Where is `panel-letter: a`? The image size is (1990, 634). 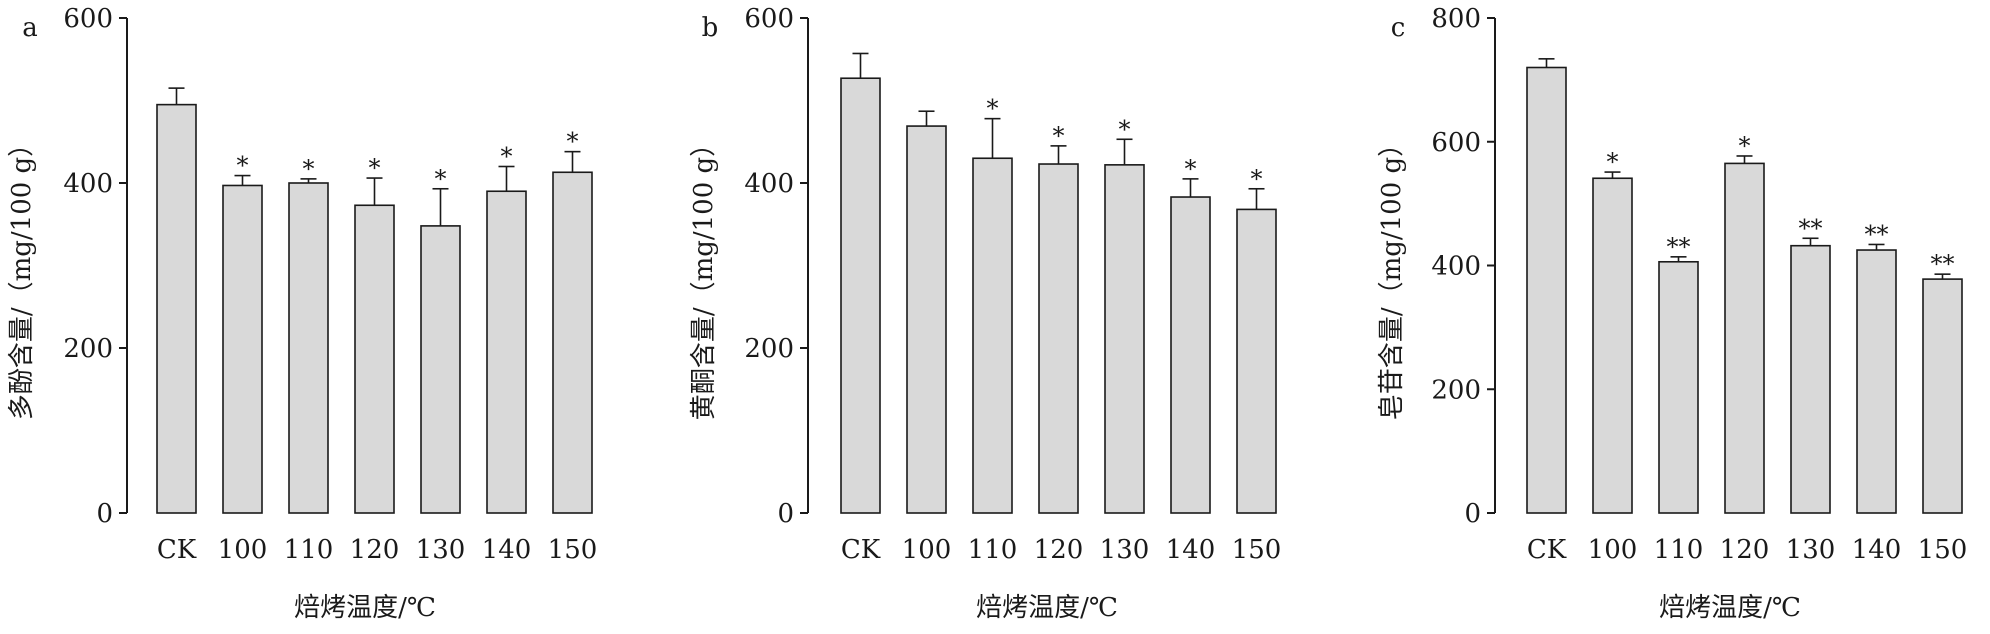 panel-letter: a is located at coordinates (30, 28).